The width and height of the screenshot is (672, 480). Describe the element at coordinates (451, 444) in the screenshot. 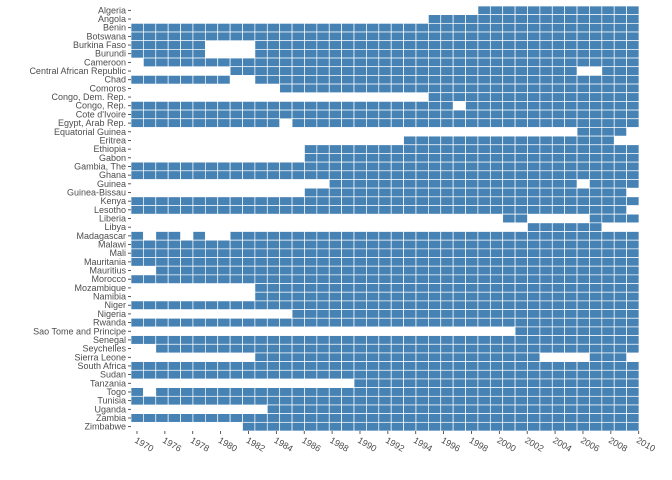

I see `x-tick-label: 1996` at that location.